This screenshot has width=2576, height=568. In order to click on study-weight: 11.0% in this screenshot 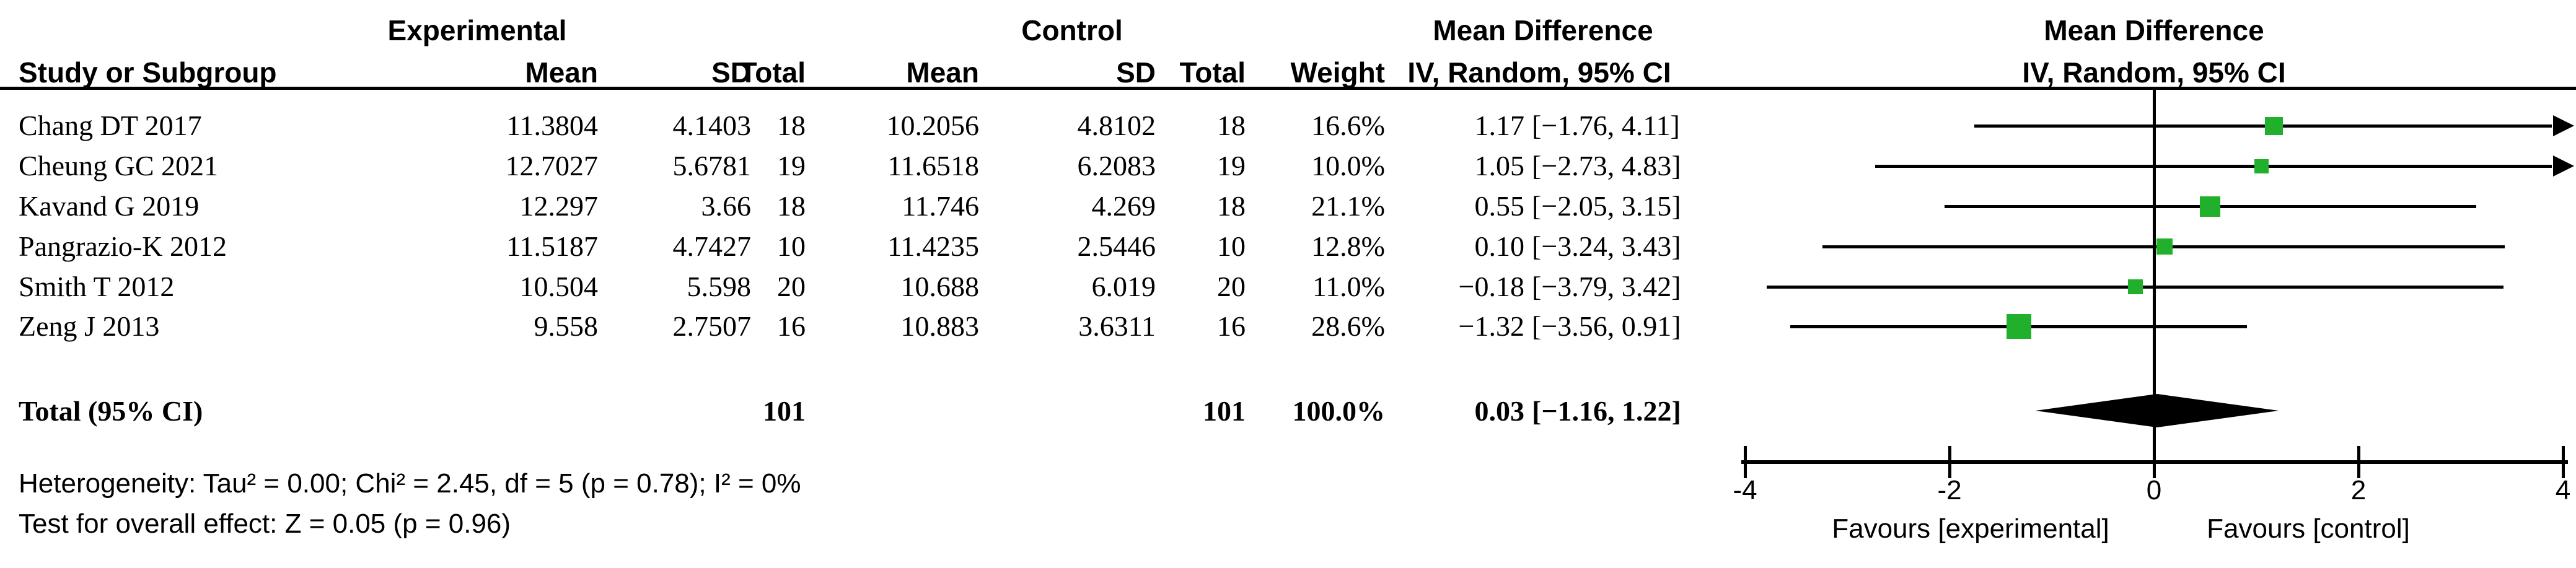, I will do `click(1349, 286)`.